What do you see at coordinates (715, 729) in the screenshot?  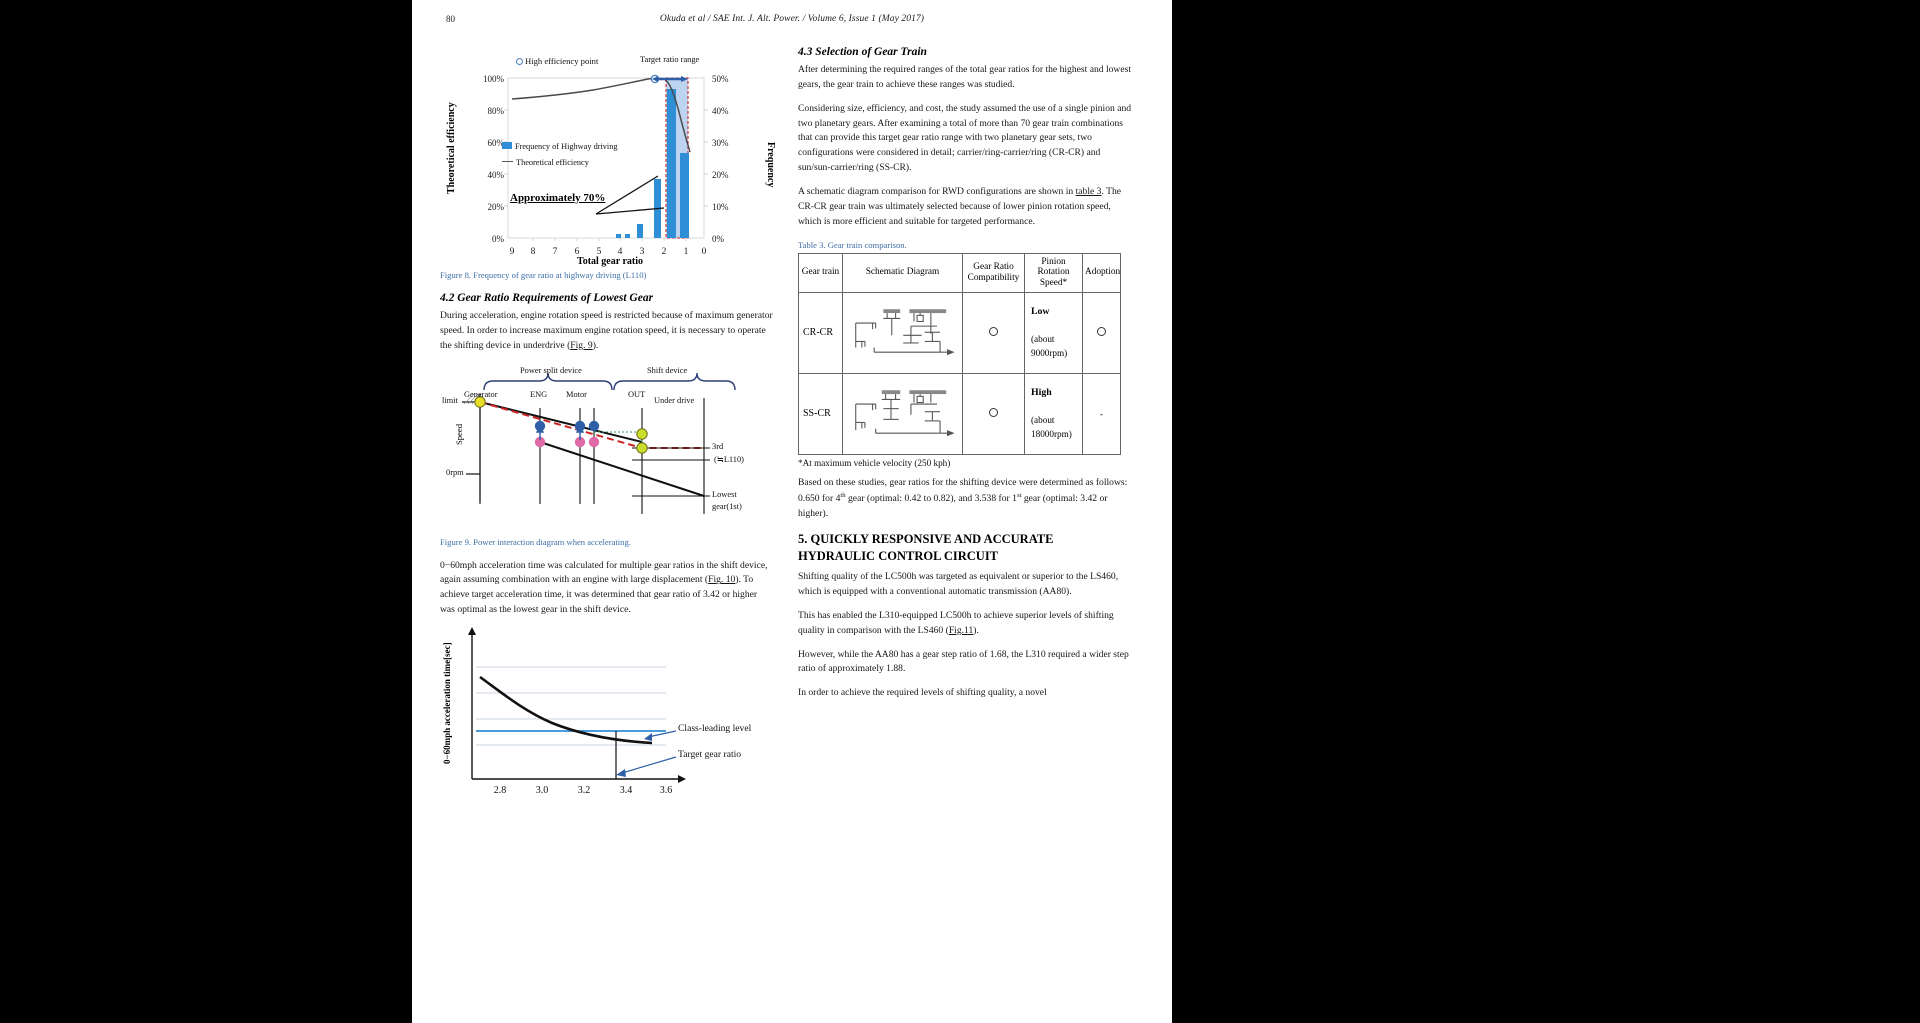 I see `figure-10-class-leading-label: Class-leading level` at bounding box center [715, 729].